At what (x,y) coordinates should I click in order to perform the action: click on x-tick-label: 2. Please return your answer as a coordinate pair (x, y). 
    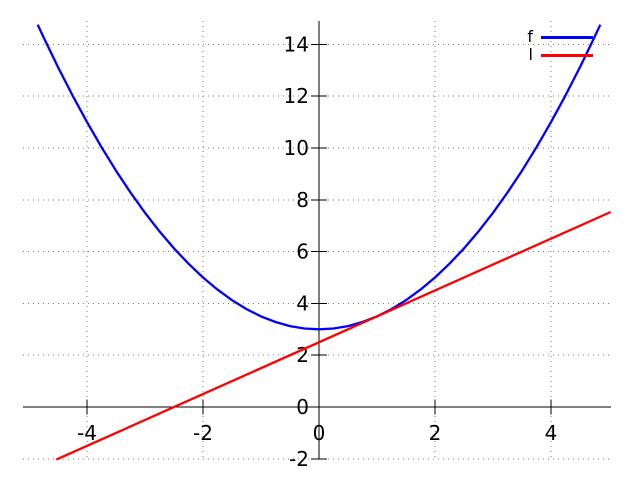
    Looking at the image, I should click on (435, 433).